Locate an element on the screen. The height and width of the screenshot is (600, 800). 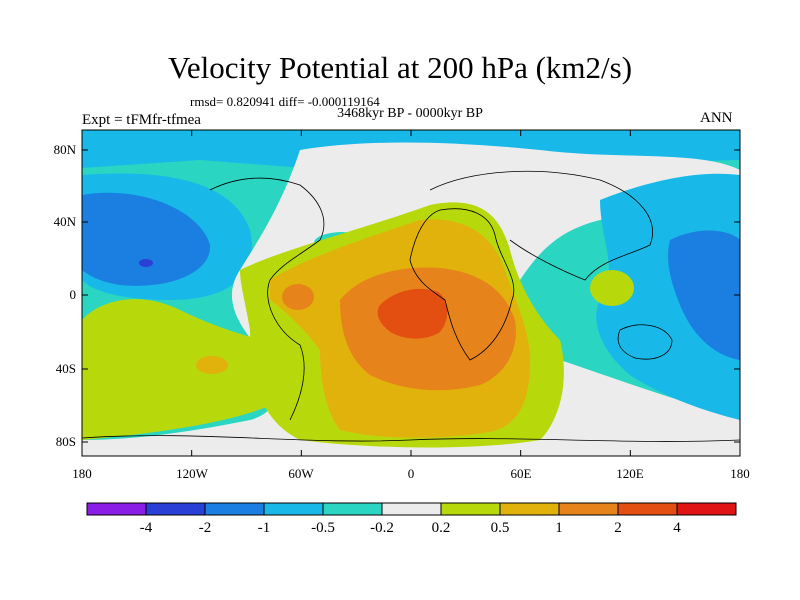
colorbar-label: -2 is located at coordinates (205, 528).